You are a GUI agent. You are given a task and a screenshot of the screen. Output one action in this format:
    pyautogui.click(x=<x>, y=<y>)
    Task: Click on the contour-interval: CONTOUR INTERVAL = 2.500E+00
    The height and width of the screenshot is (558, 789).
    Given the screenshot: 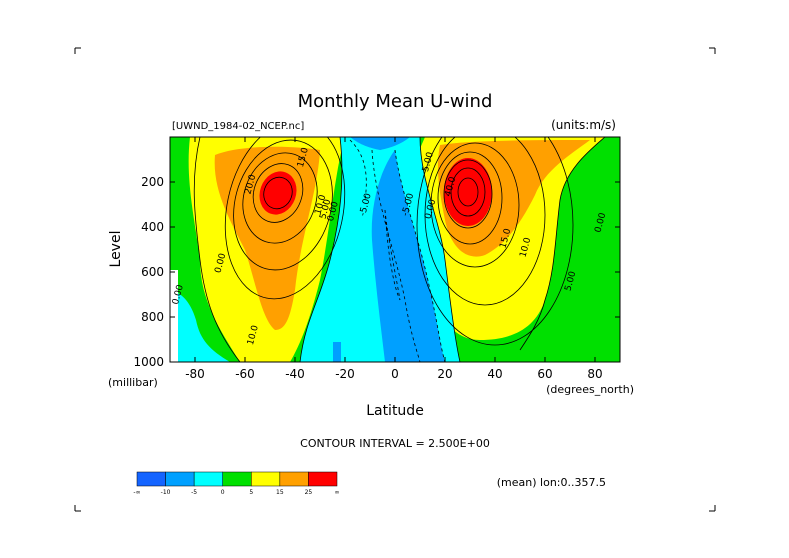 What is the action you would take?
    pyautogui.click(x=395, y=443)
    